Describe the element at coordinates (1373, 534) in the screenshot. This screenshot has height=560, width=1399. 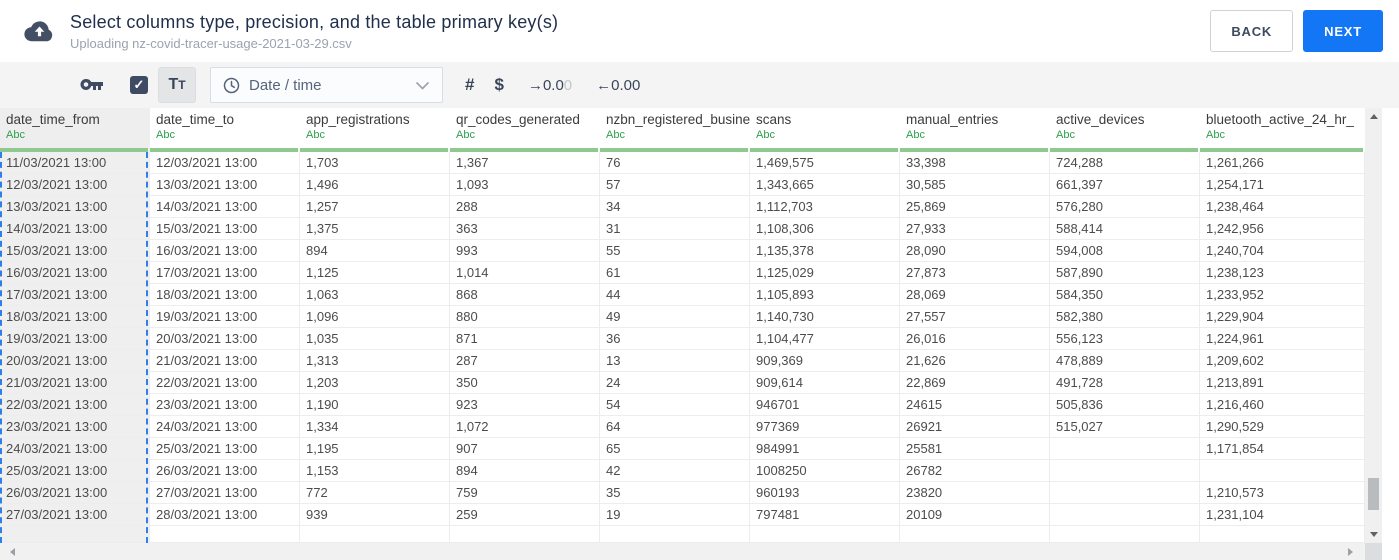
I see `scroll-down-button` at that location.